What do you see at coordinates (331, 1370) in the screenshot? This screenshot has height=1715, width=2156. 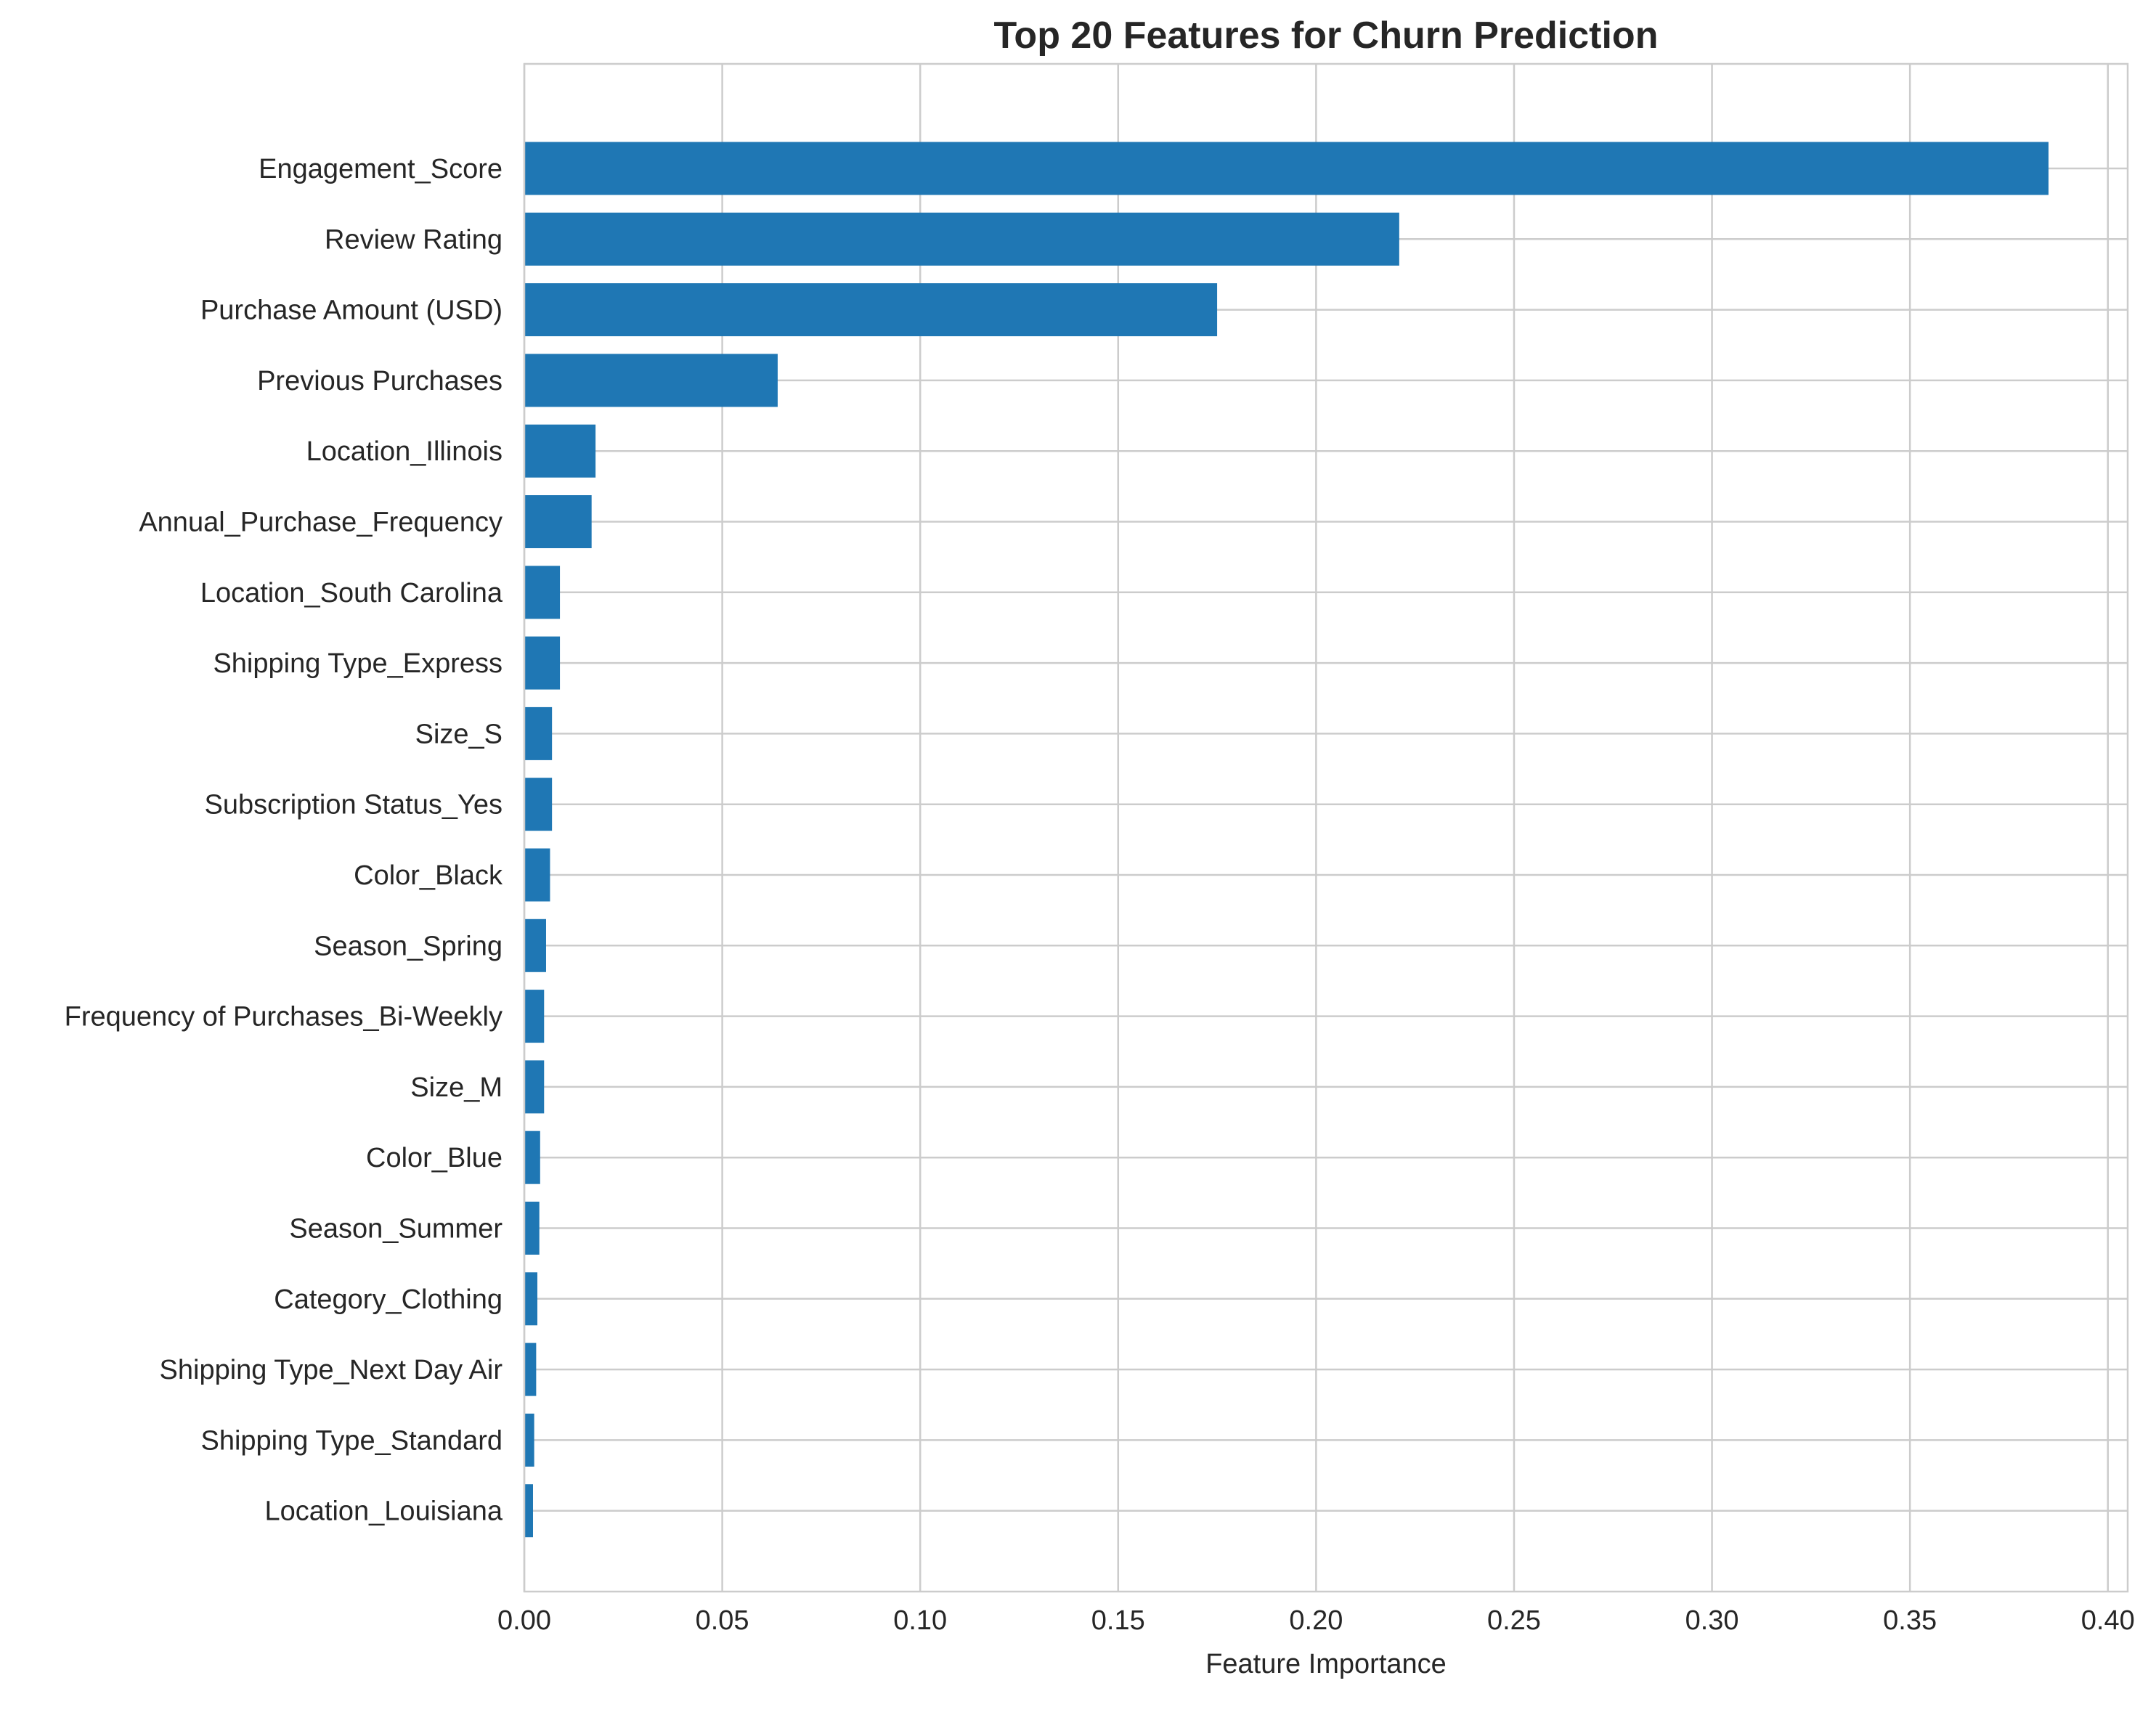 I see `y-tick-label: Shipping Type_Next Day Air` at bounding box center [331, 1370].